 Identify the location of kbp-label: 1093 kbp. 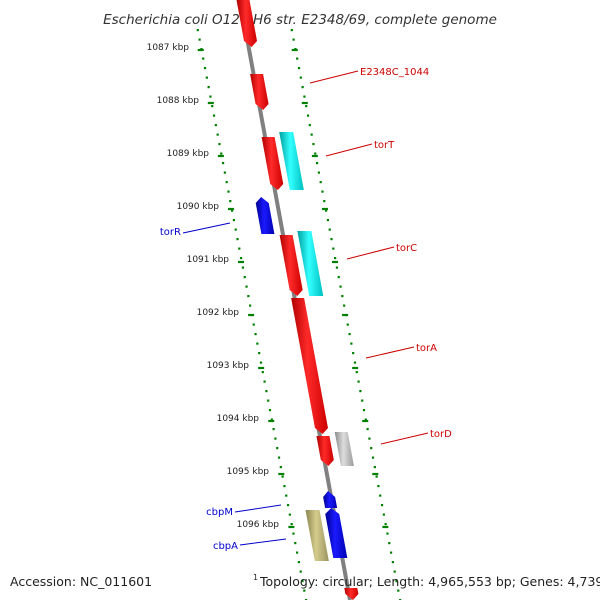
(228, 366).